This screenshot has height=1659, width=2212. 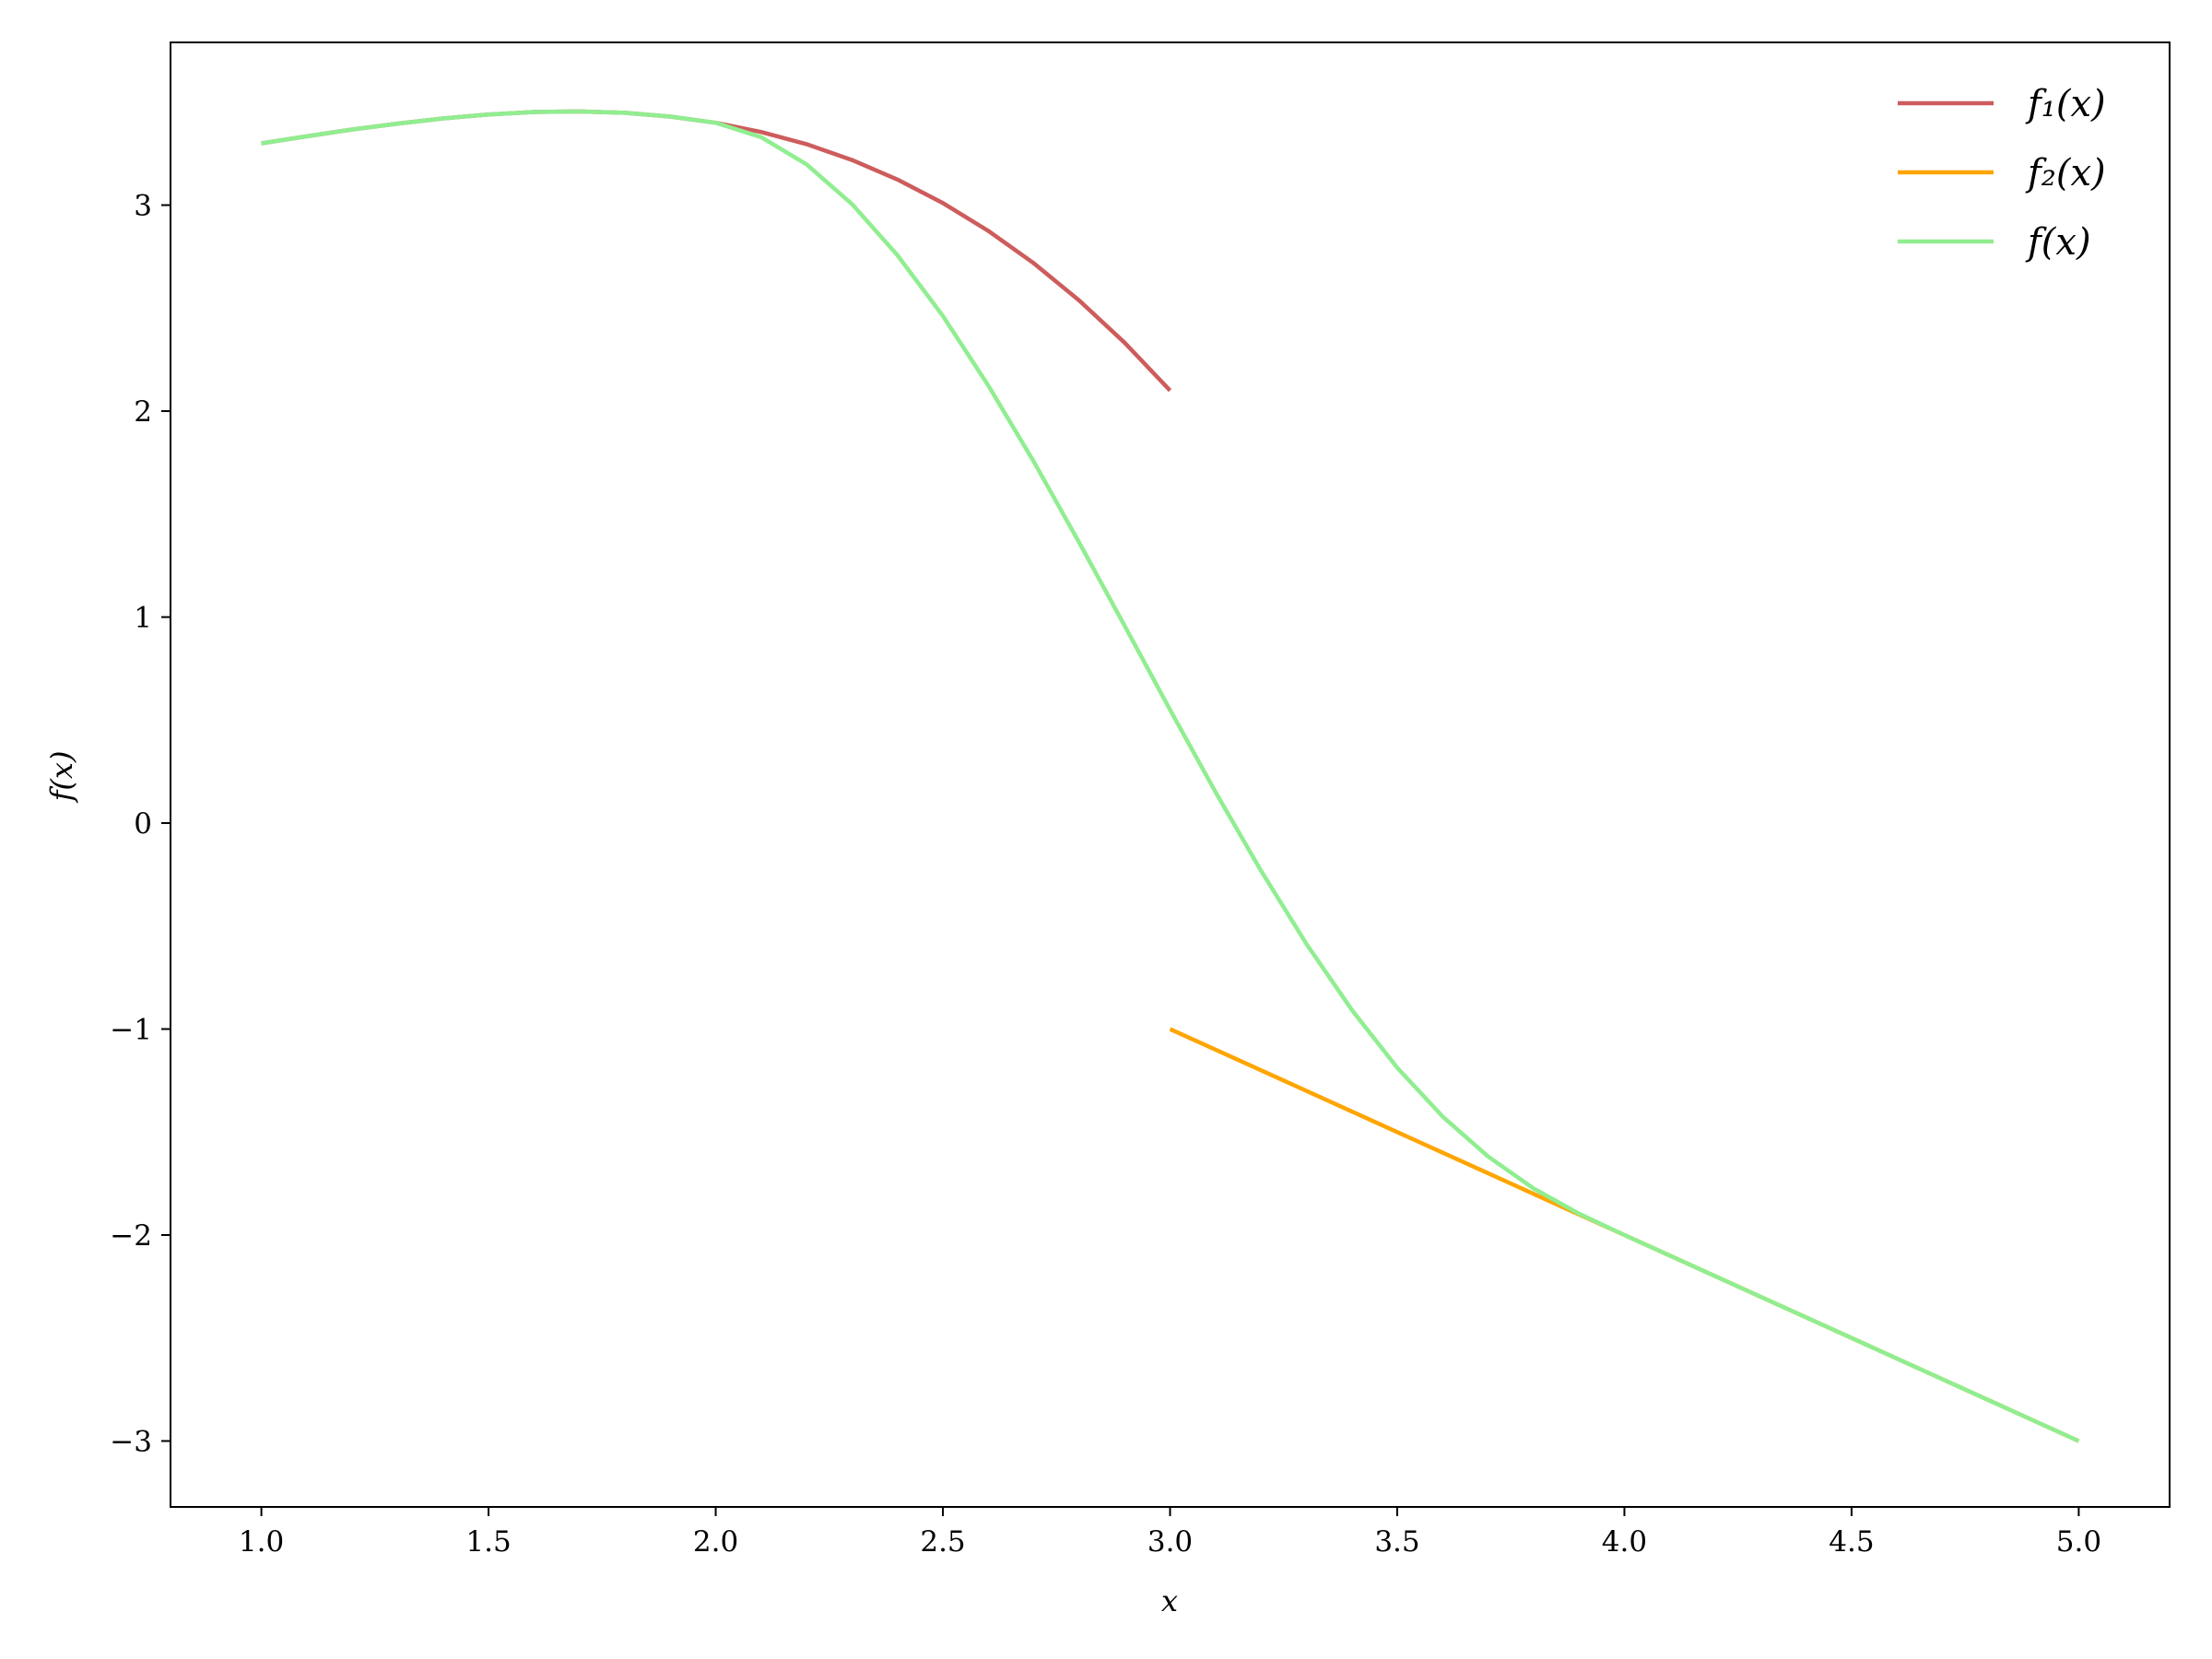 What do you see at coordinates (131, 1236) in the screenshot?
I see `y-tick-label: −2` at bounding box center [131, 1236].